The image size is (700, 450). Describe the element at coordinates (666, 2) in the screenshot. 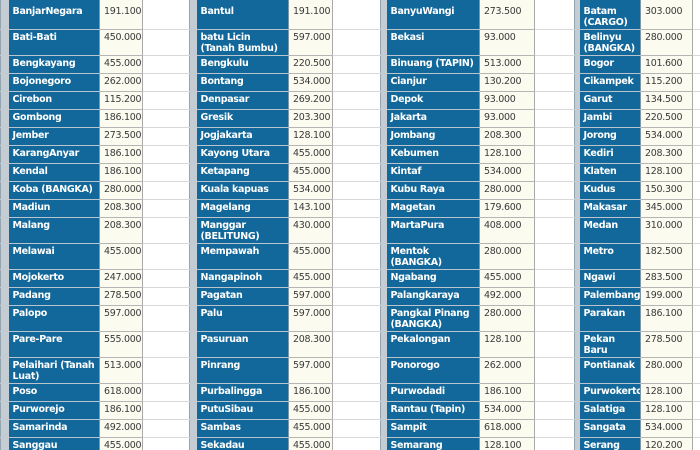

I see `price-cell-sliver` at that location.